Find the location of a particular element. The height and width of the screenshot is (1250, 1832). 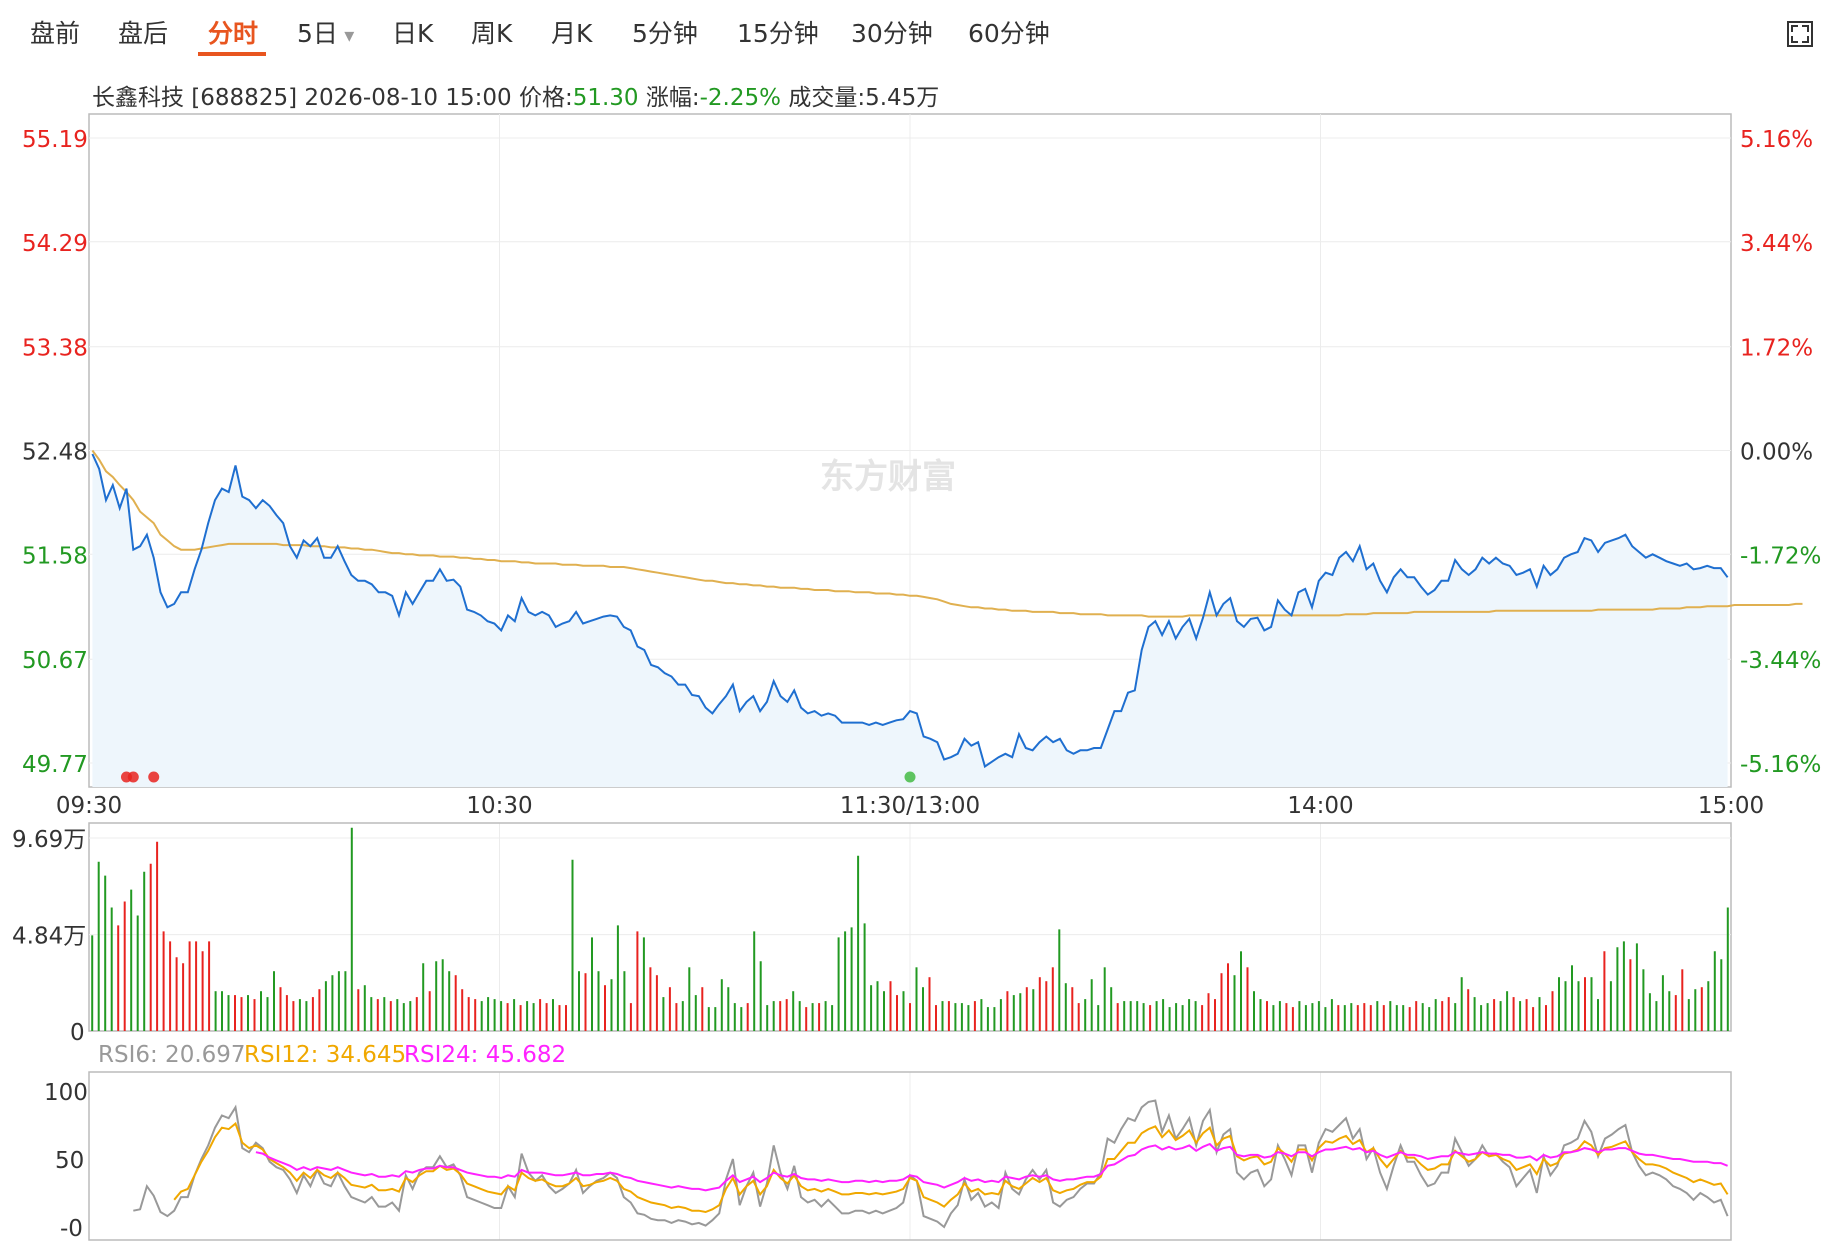

tab-3: 分时 is located at coordinates (233, 32).